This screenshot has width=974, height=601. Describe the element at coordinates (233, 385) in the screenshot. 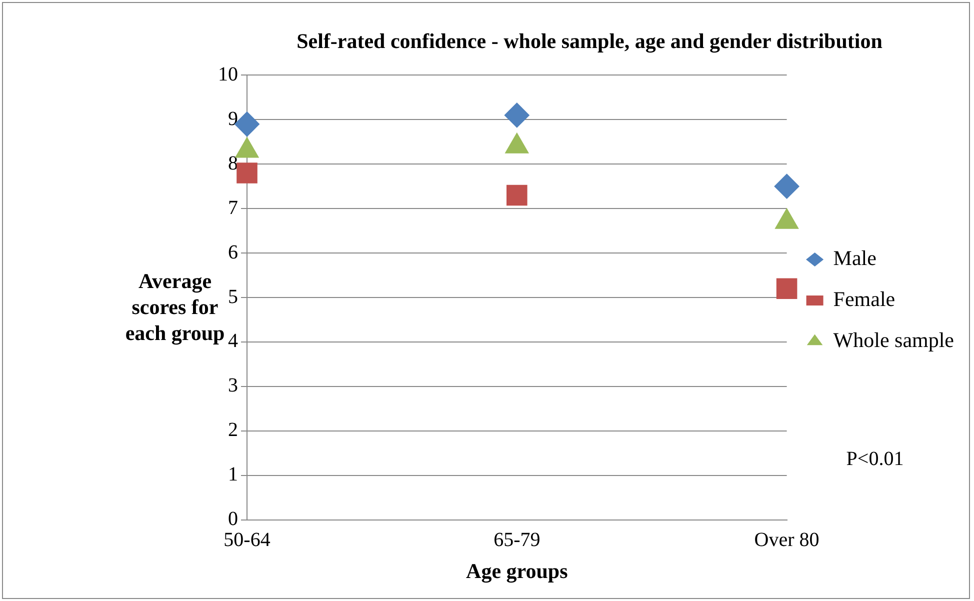

I see `y-tick-label: 3` at that location.